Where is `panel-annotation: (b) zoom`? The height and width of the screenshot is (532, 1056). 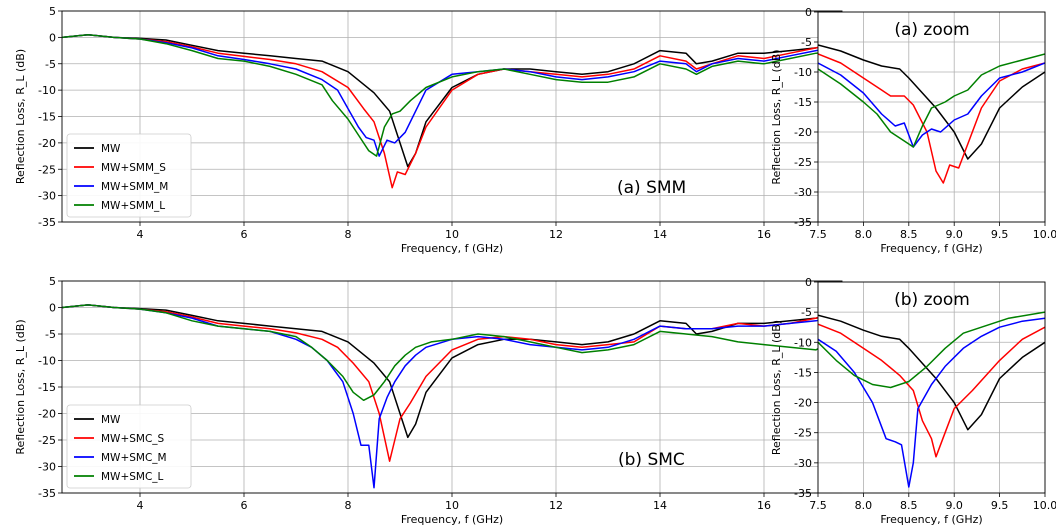
panel-annotation: (b) zoom is located at coordinates (932, 300).